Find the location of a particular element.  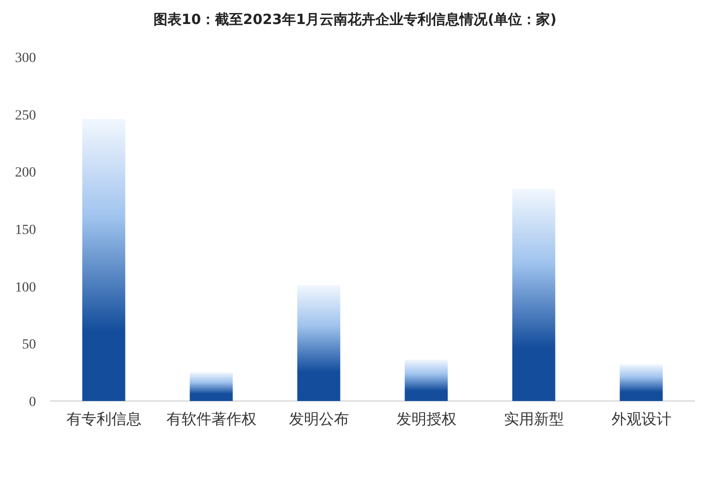

y-tick-label: 200 is located at coordinates (25, 173).